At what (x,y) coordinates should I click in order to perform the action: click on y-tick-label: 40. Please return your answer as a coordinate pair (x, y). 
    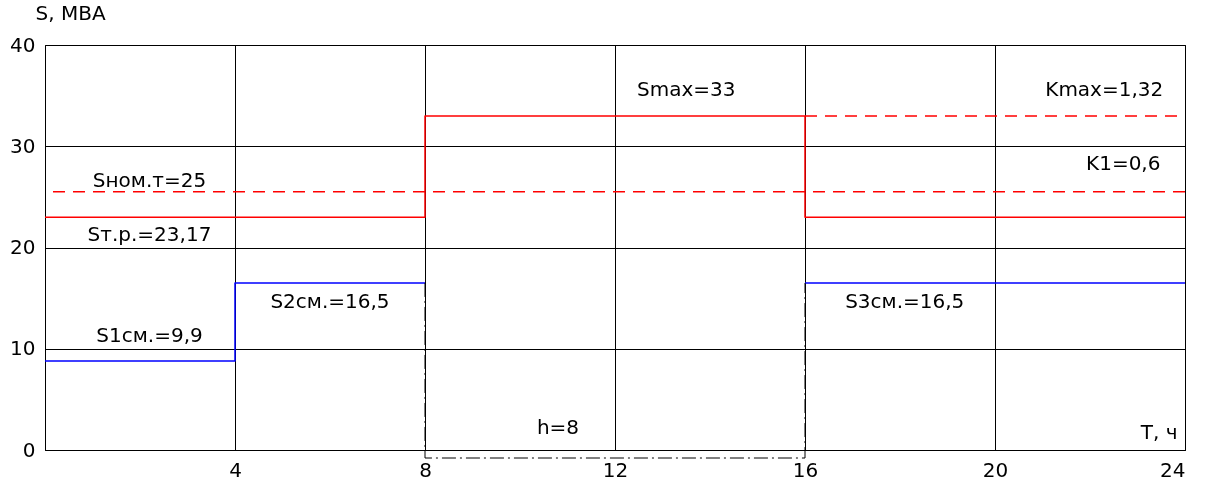
    Looking at the image, I should click on (23, 44).